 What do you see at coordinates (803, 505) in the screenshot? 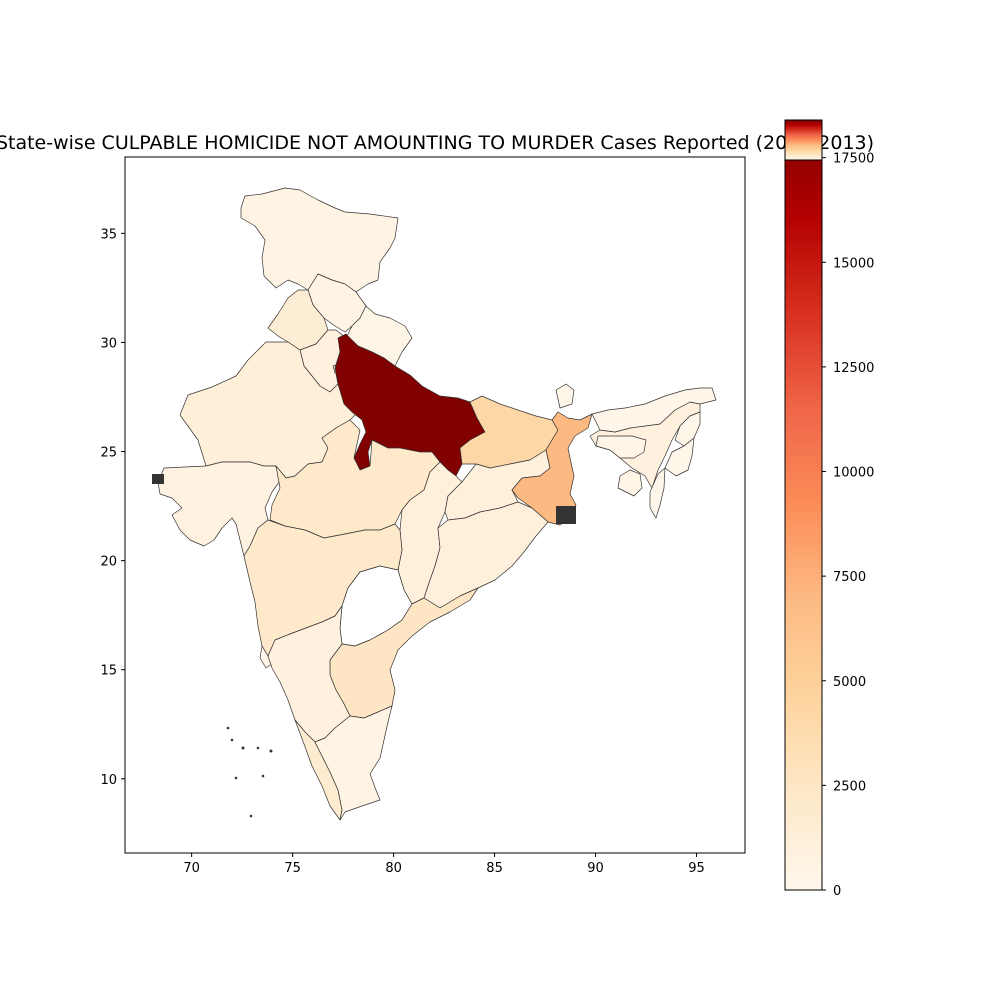
I see `colorbar-gradient` at bounding box center [803, 505].